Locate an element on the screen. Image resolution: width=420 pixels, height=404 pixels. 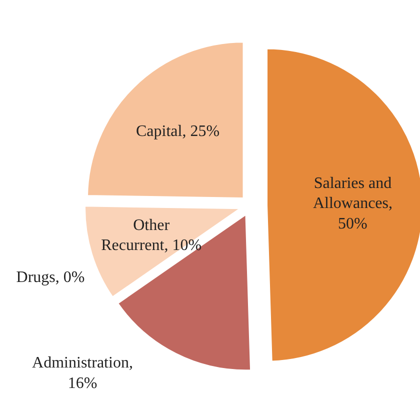
slice-label: Administration, 16% is located at coordinates (82, 373).